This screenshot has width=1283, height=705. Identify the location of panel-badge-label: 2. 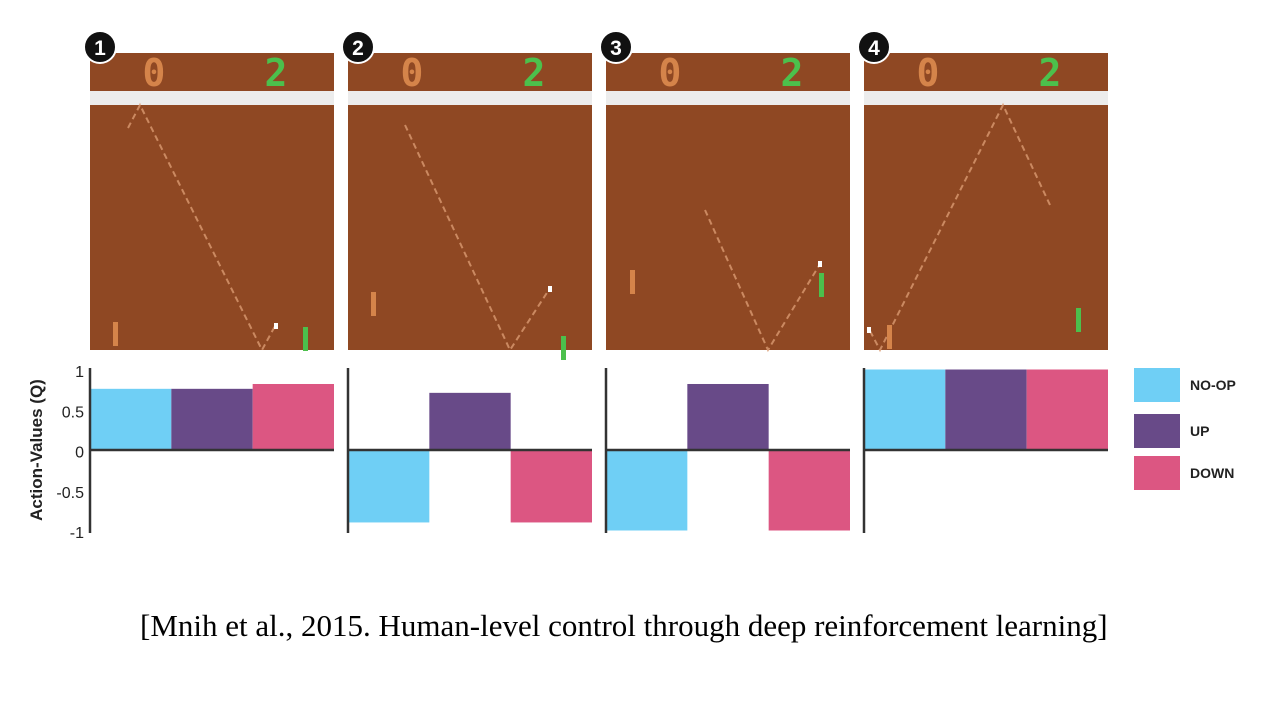
(358, 48).